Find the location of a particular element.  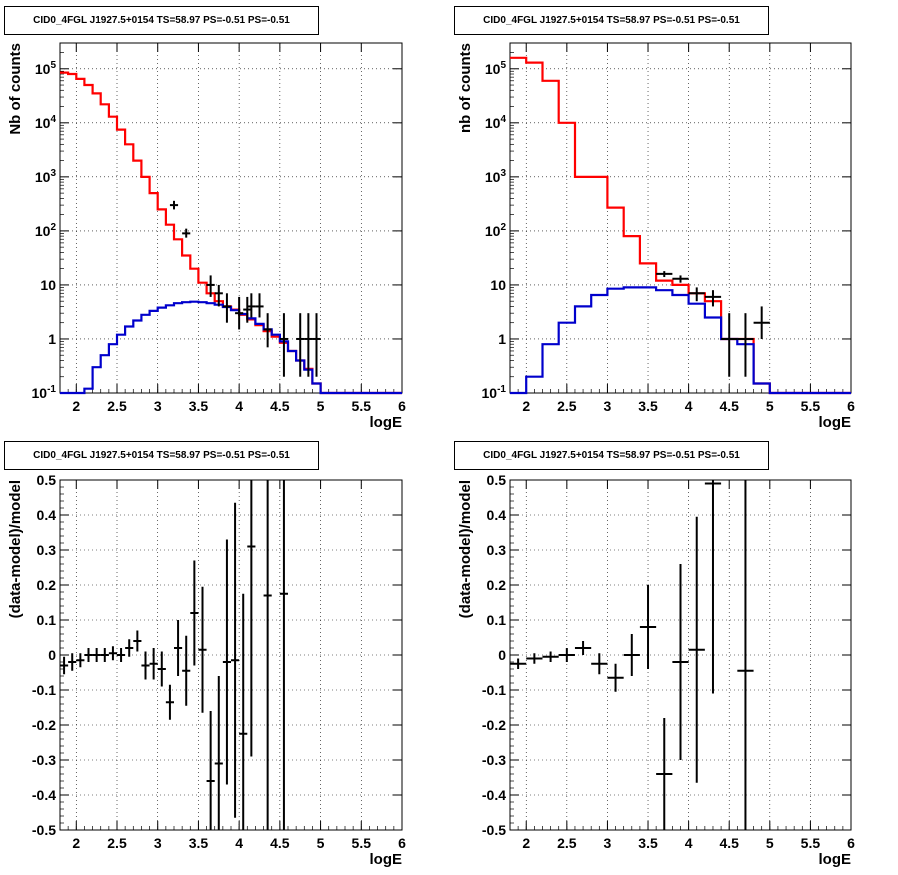

y-tick-label: 10⁻¹ is located at coordinates (494, 392).